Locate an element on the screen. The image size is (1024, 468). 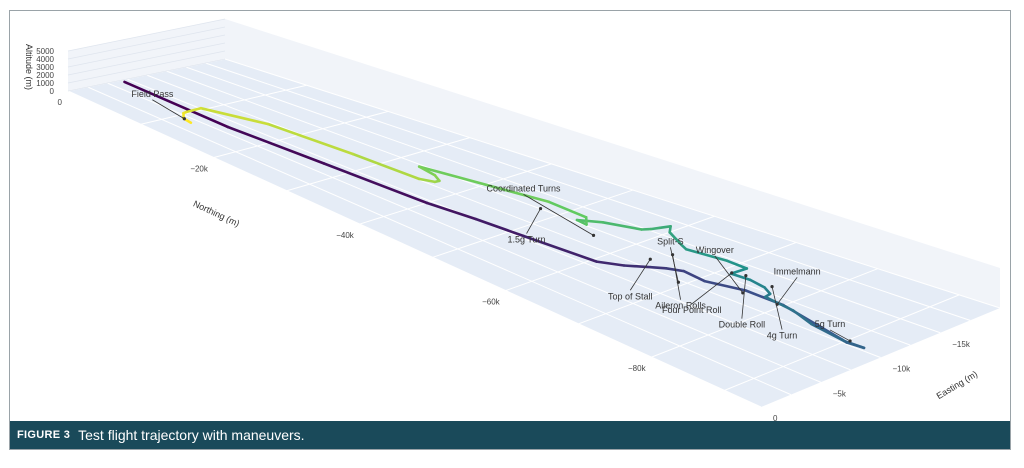
figure-label: FIGURE 3 is located at coordinates (44, 435).